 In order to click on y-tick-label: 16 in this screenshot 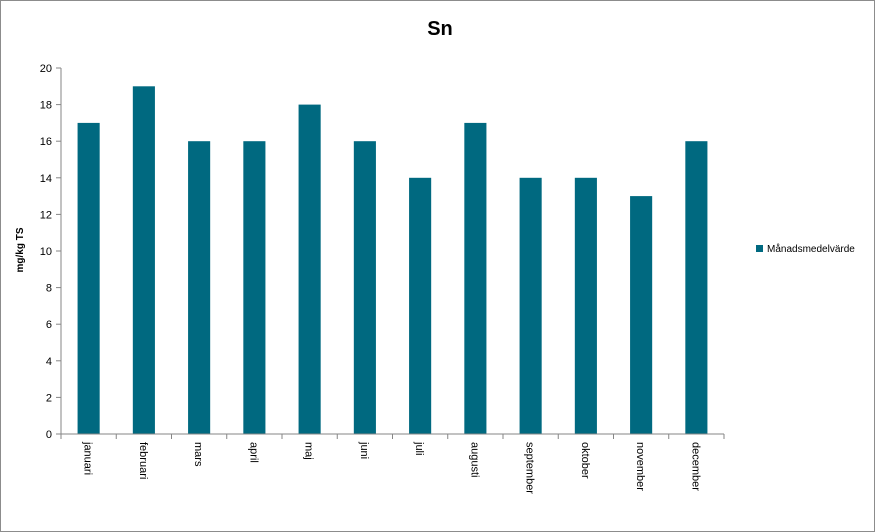, I will do `click(46, 142)`.